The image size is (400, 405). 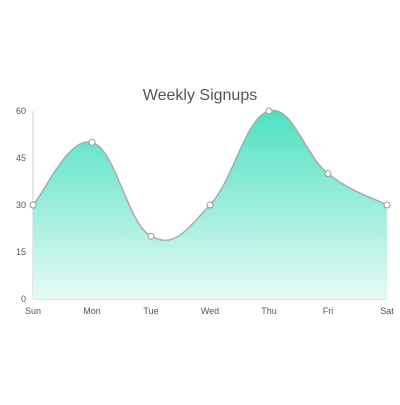 I want to click on x-tick-label-sat: Sat, so click(x=387, y=311).